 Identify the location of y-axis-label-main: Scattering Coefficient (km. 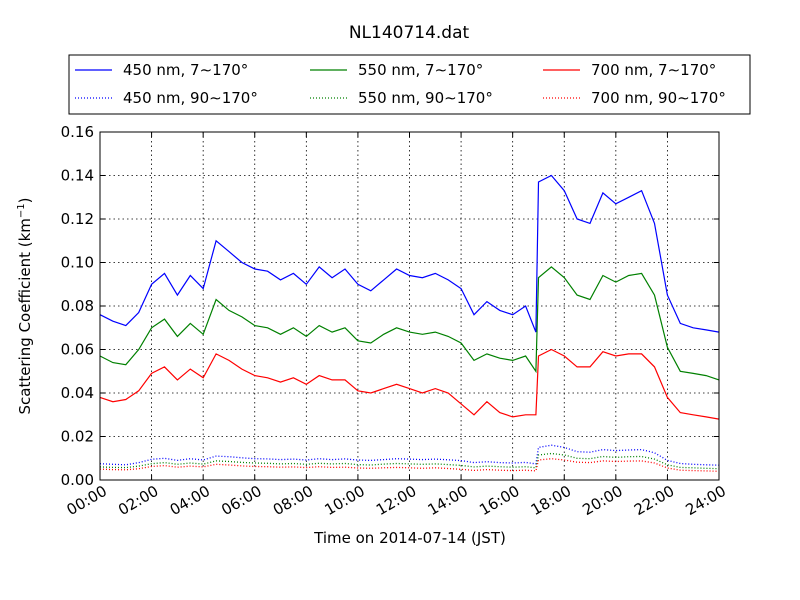
(25, 316).